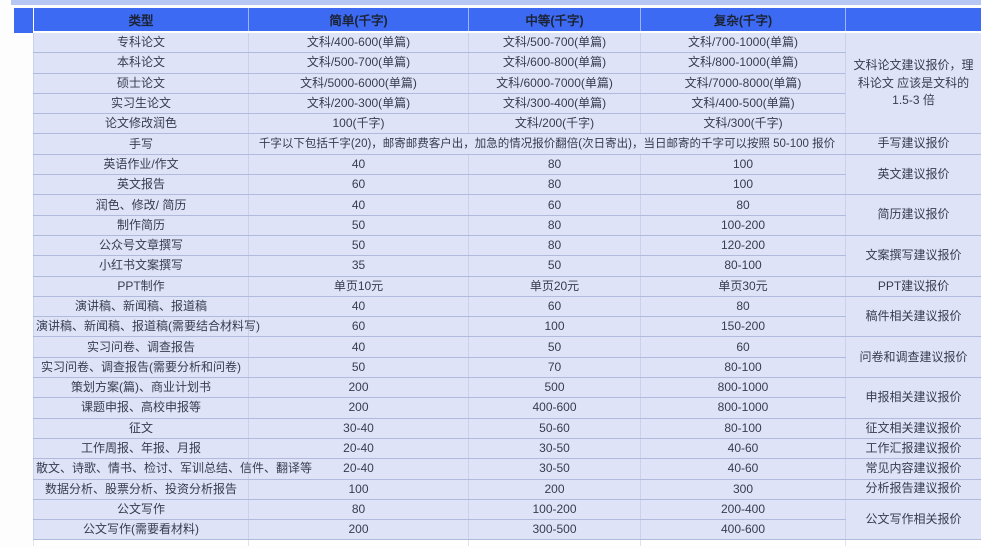 The width and height of the screenshot is (981, 548). I want to click on complex-price-cell: 单页30元, so click(743, 286).